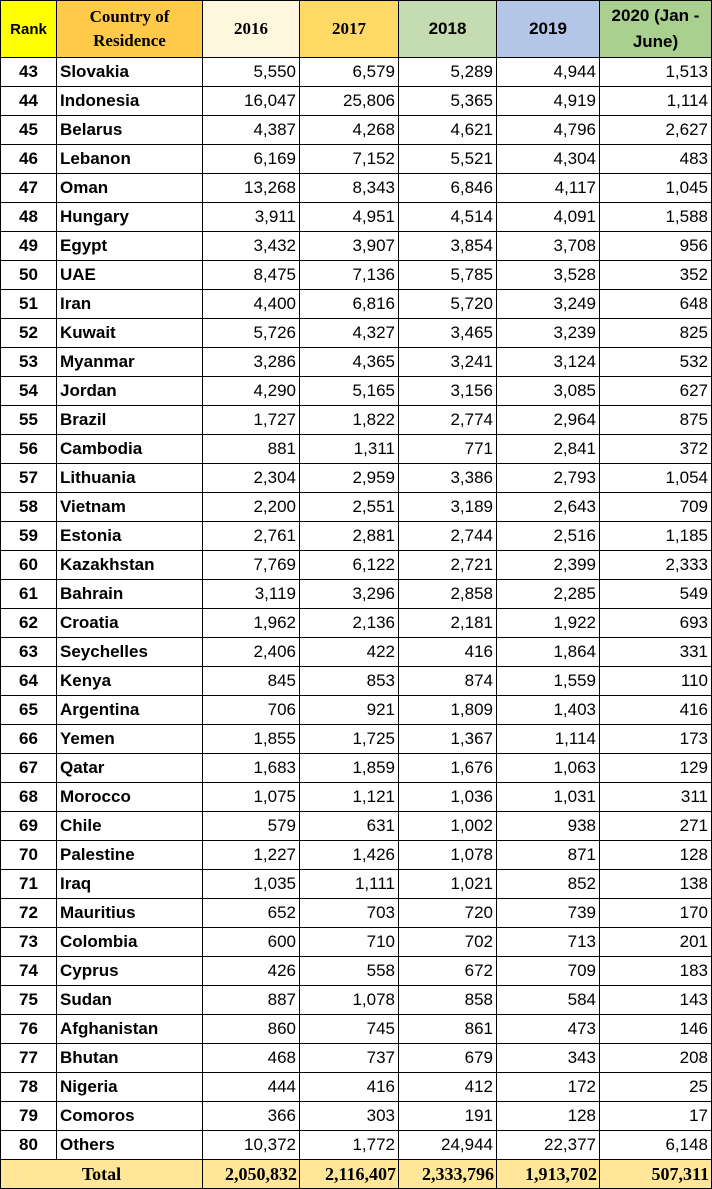  Describe the element at coordinates (548, 971) in the screenshot. I see `value-2019-cell: 709` at that location.